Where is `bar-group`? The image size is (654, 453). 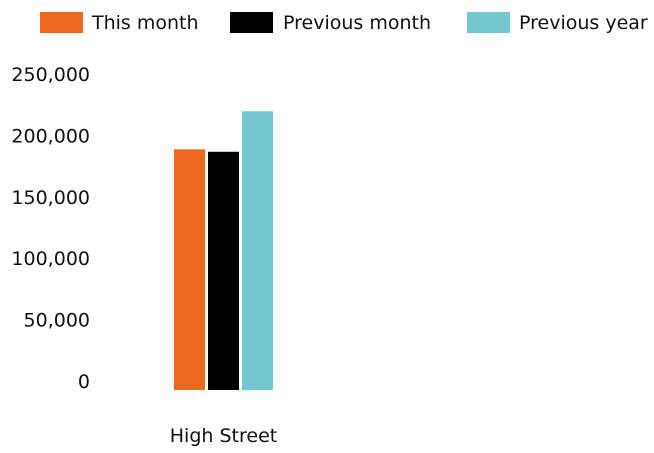
bar-group is located at coordinates (223, 250).